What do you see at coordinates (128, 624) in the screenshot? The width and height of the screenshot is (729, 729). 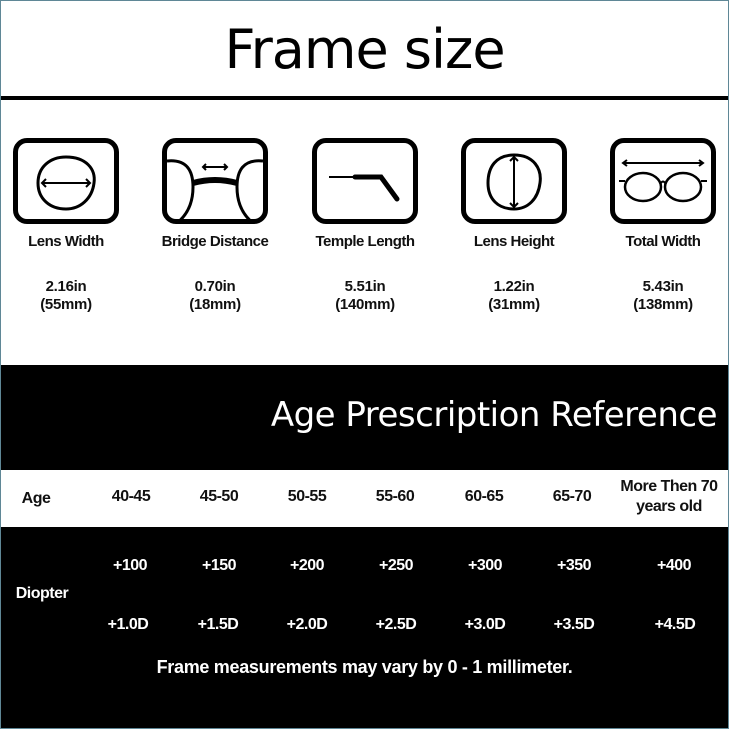 I see `diopter-cell: +1.0D` at bounding box center [128, 624].